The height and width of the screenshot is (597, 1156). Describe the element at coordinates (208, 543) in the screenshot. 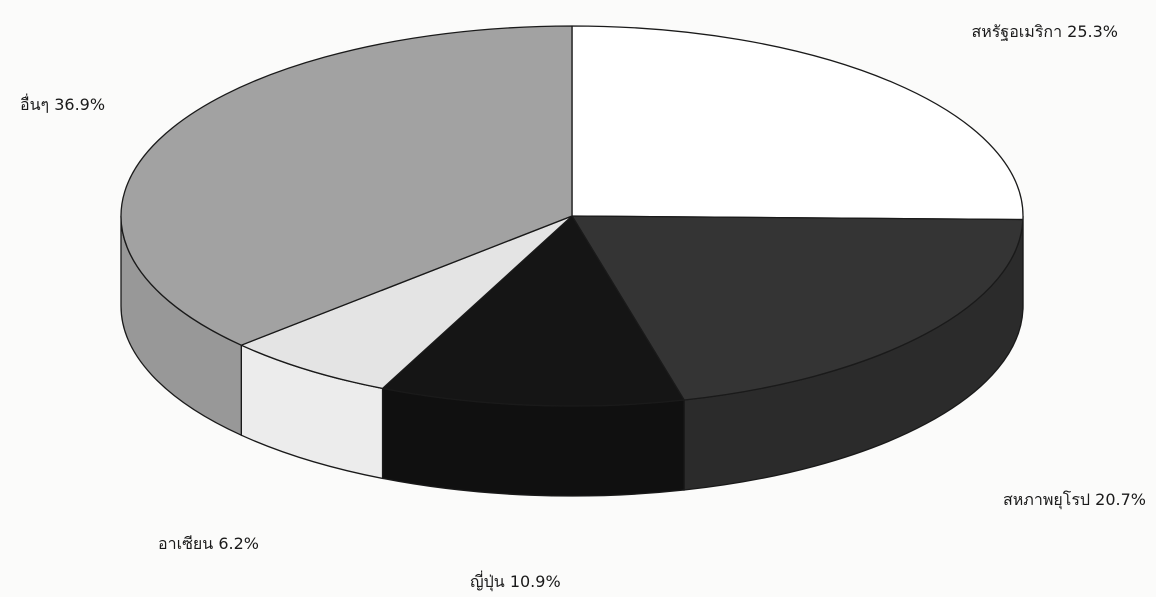

I see `slice-label-3: อาเซียน 6.2%` at that location.